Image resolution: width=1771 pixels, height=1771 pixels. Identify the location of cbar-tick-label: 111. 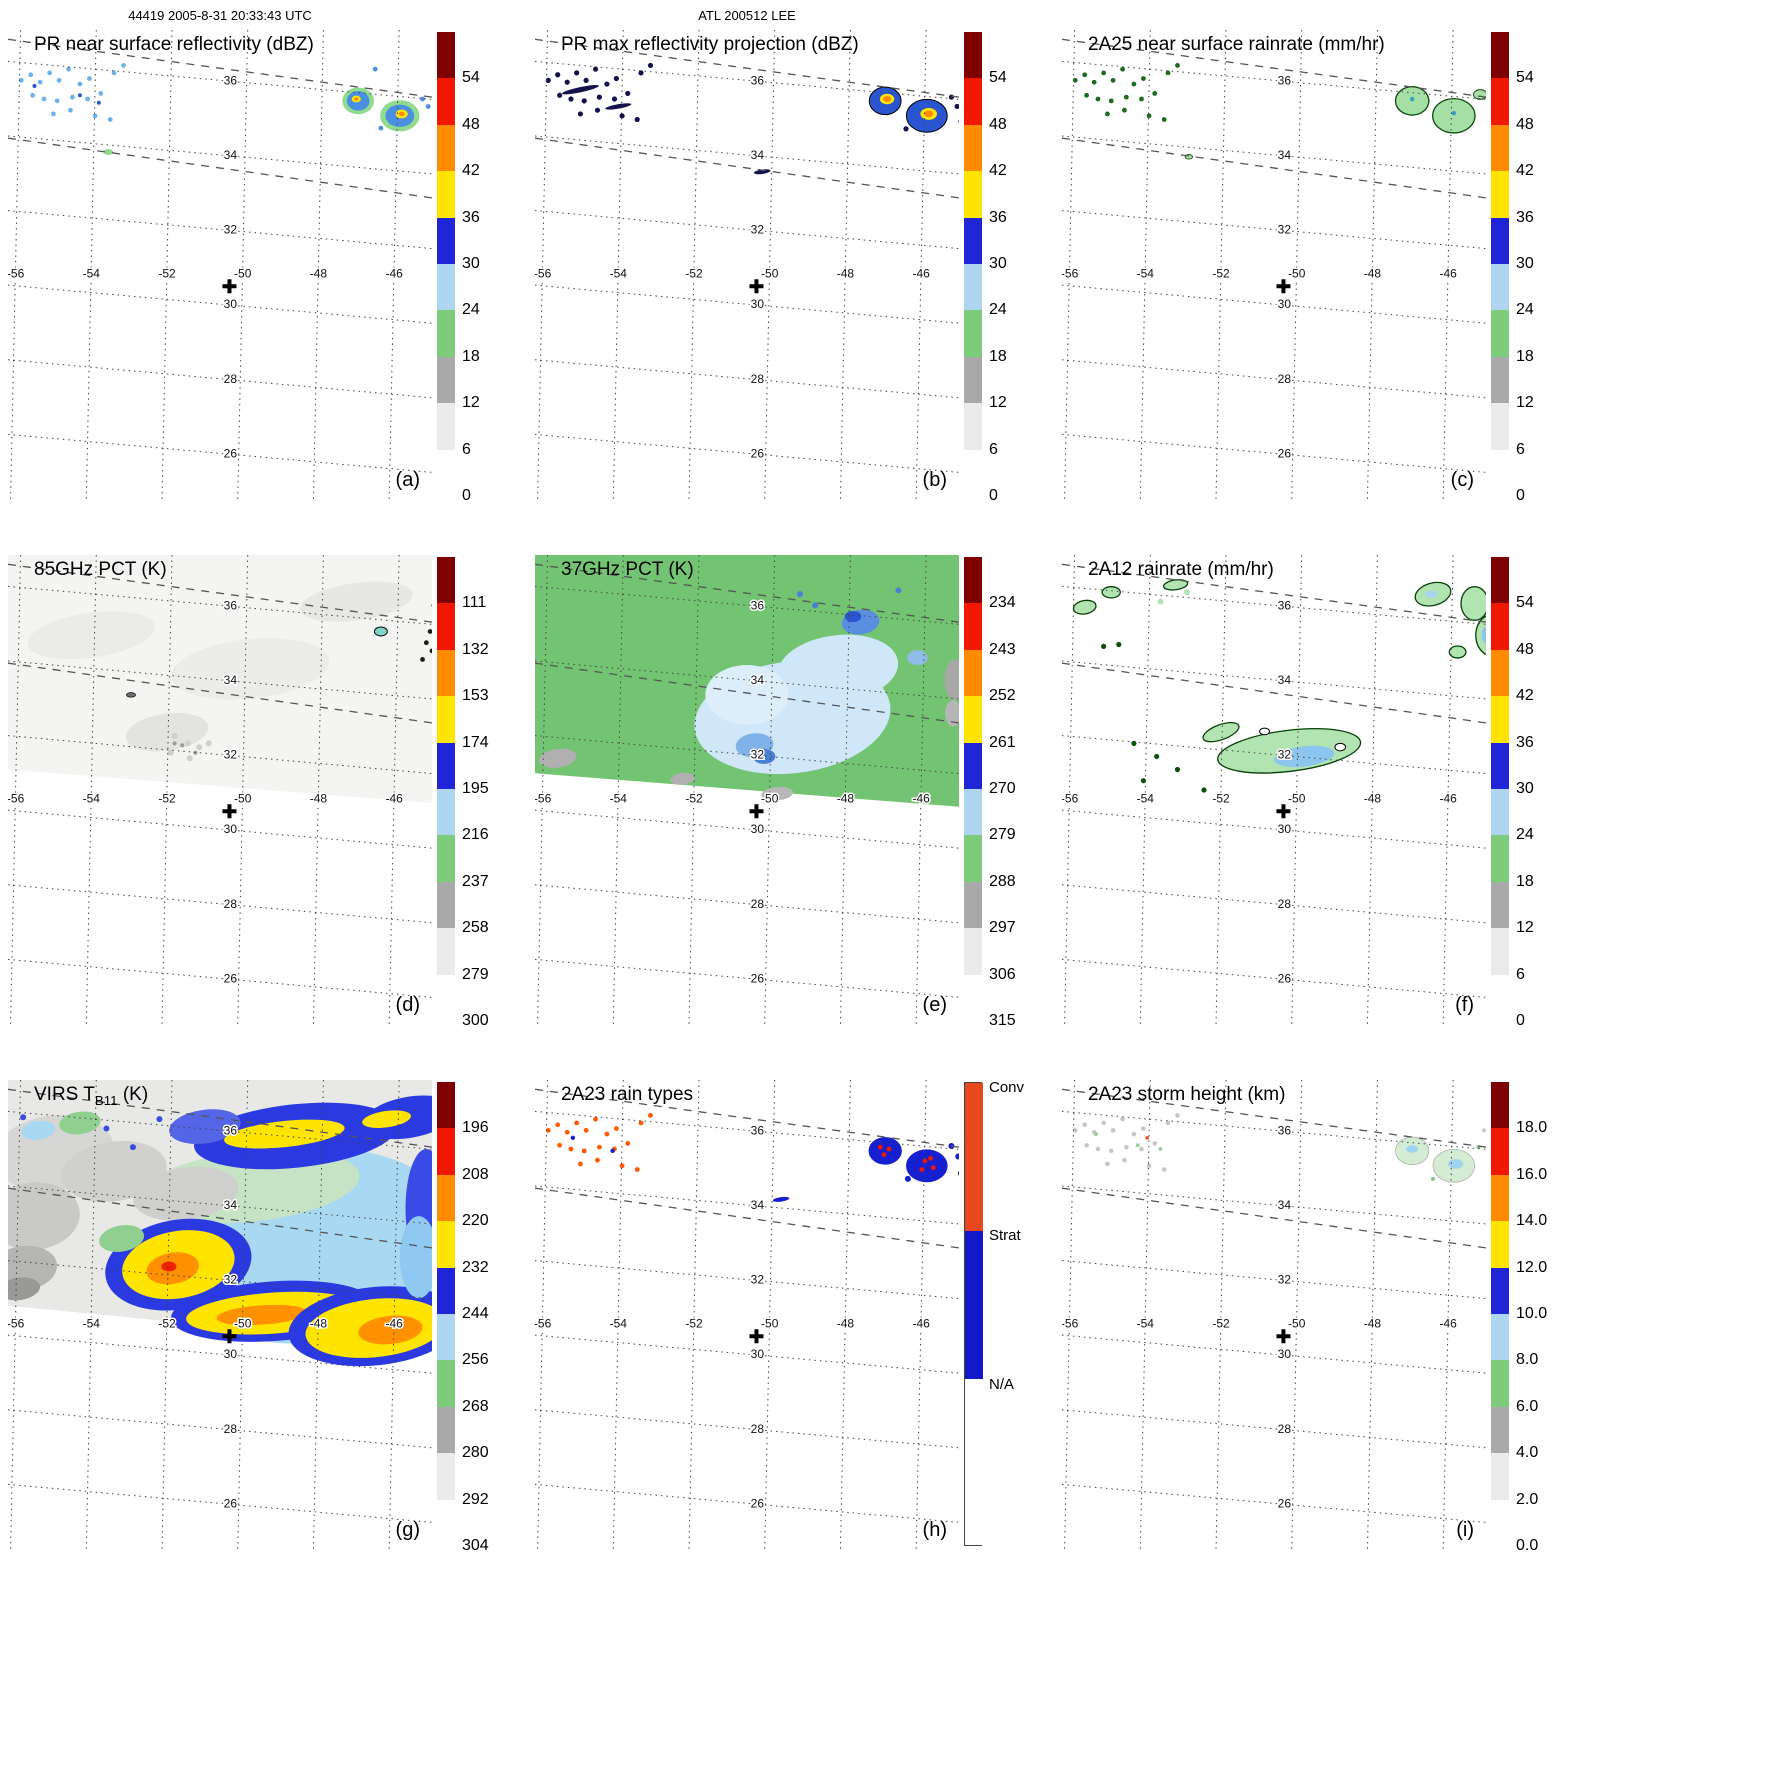
(474, 603).